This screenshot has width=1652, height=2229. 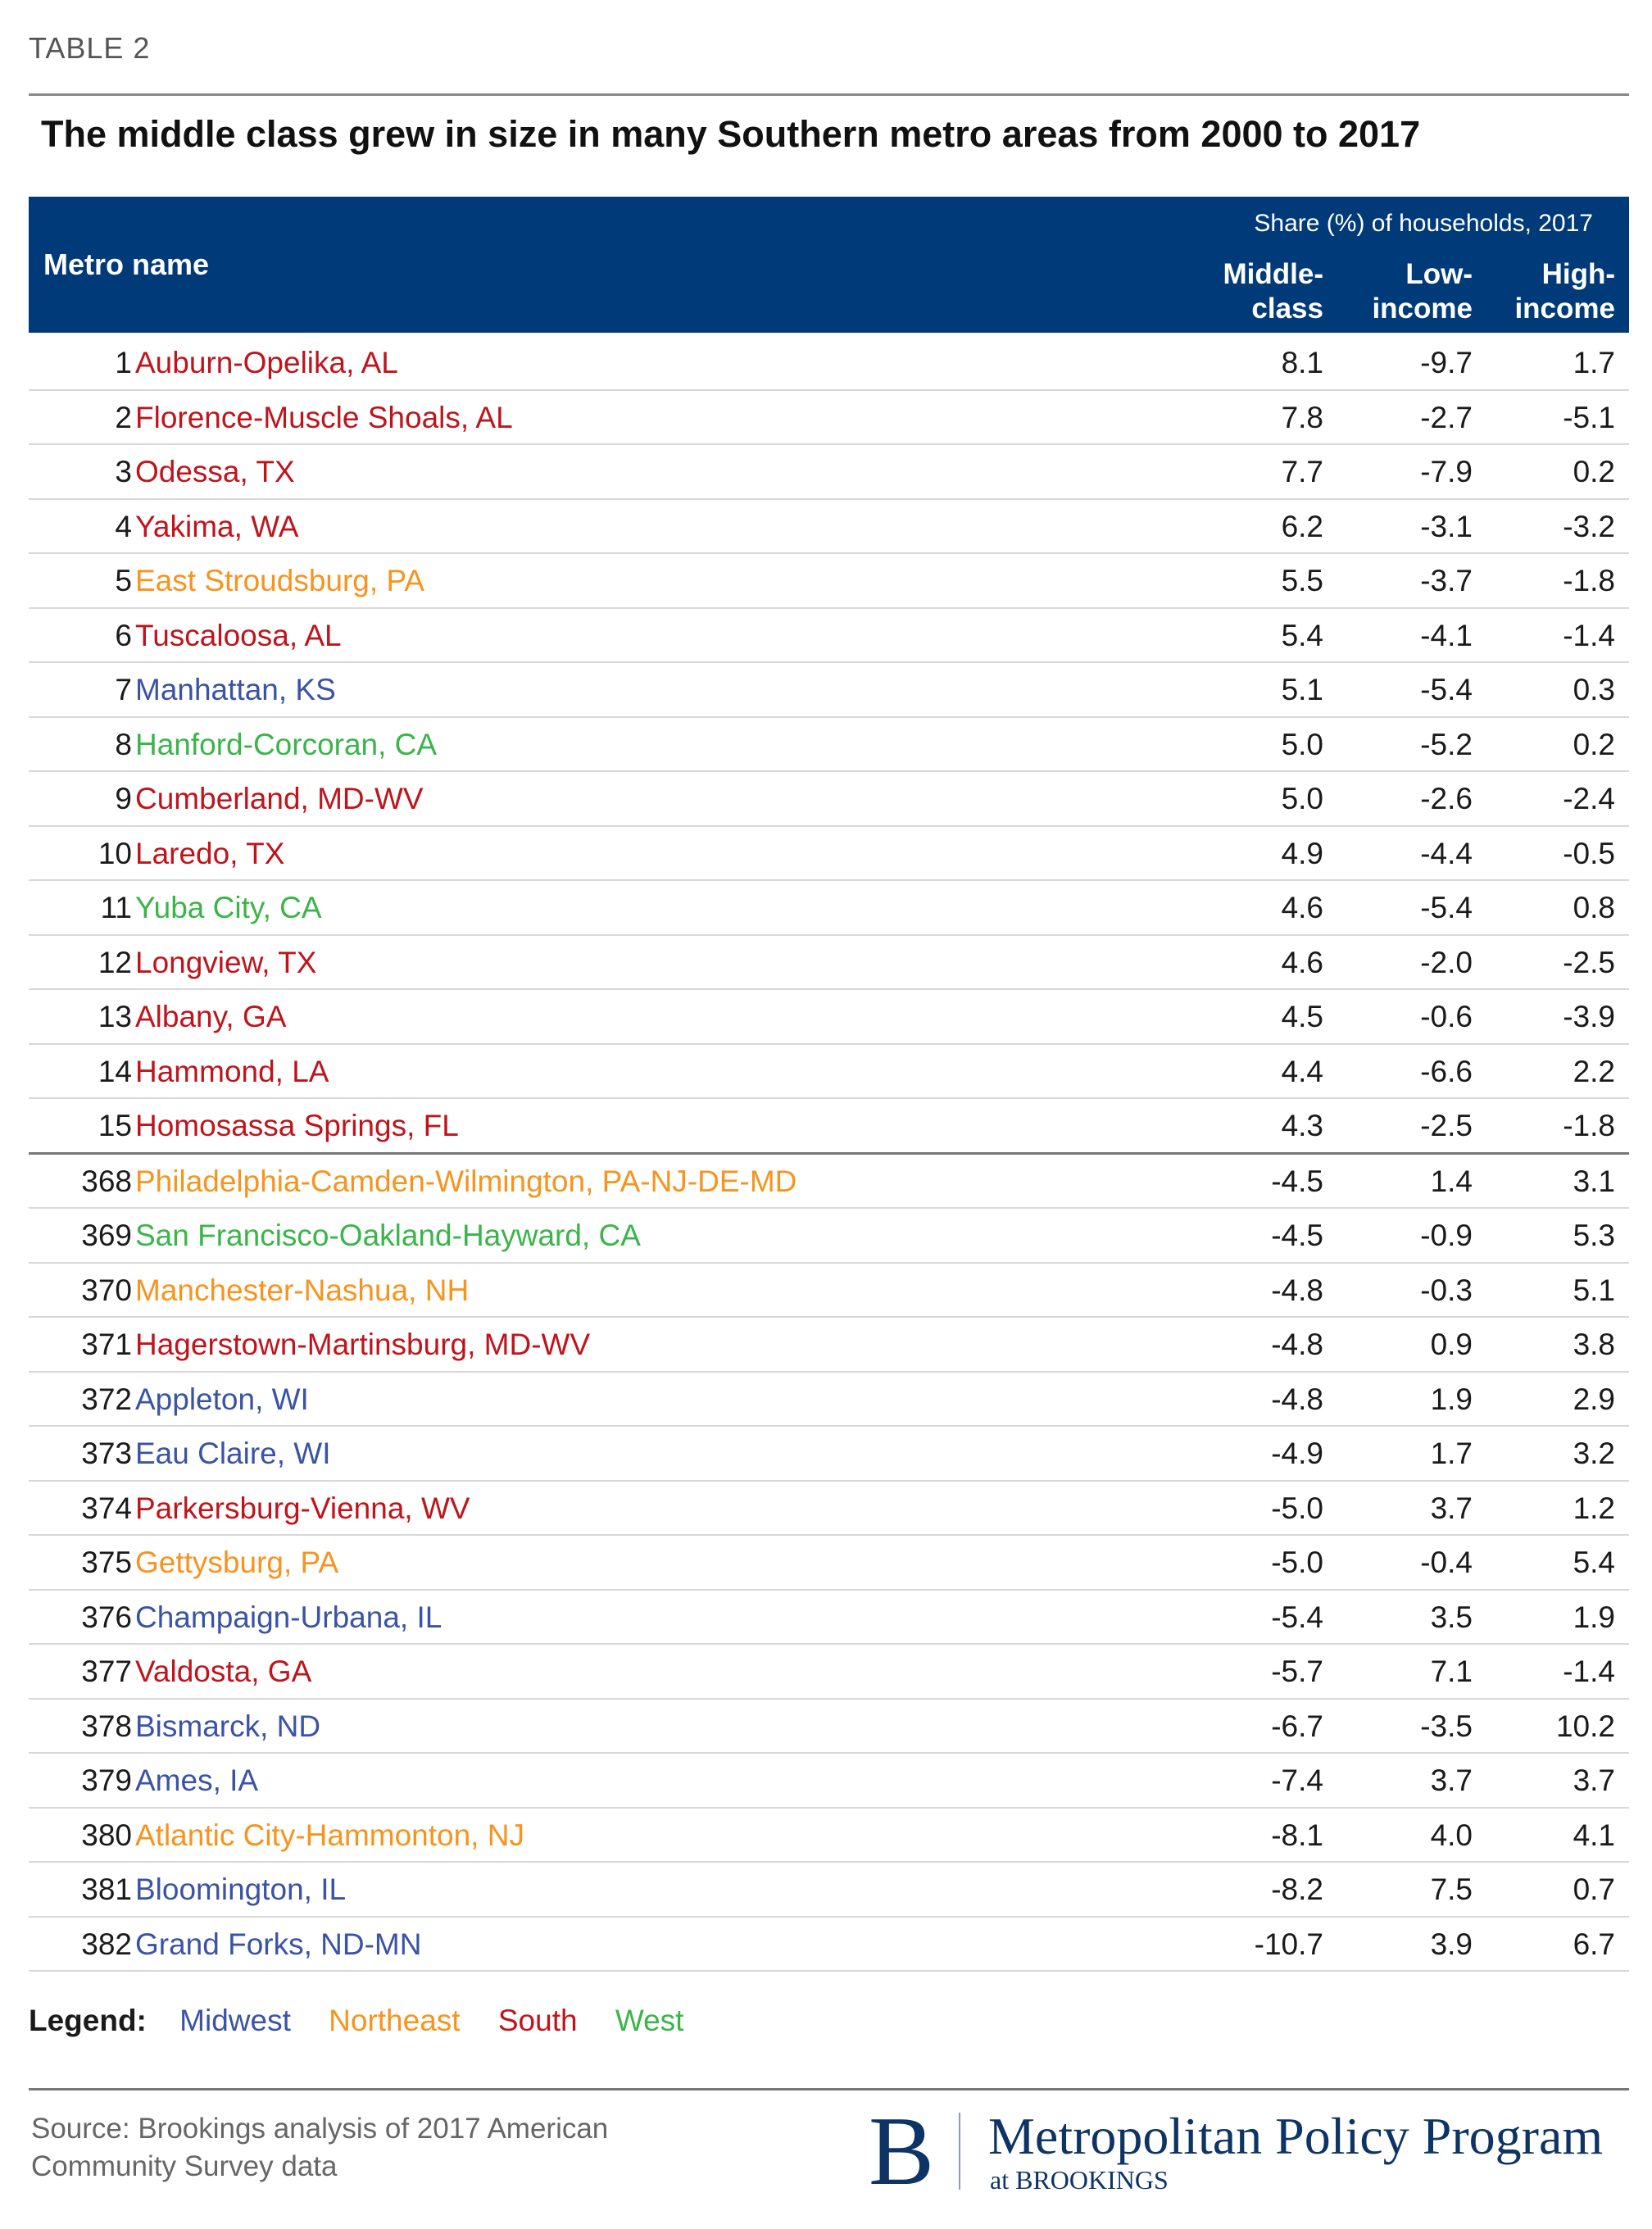 I want to click on metro-name: Gettysburg, PA, so click(x=237, y=1562).